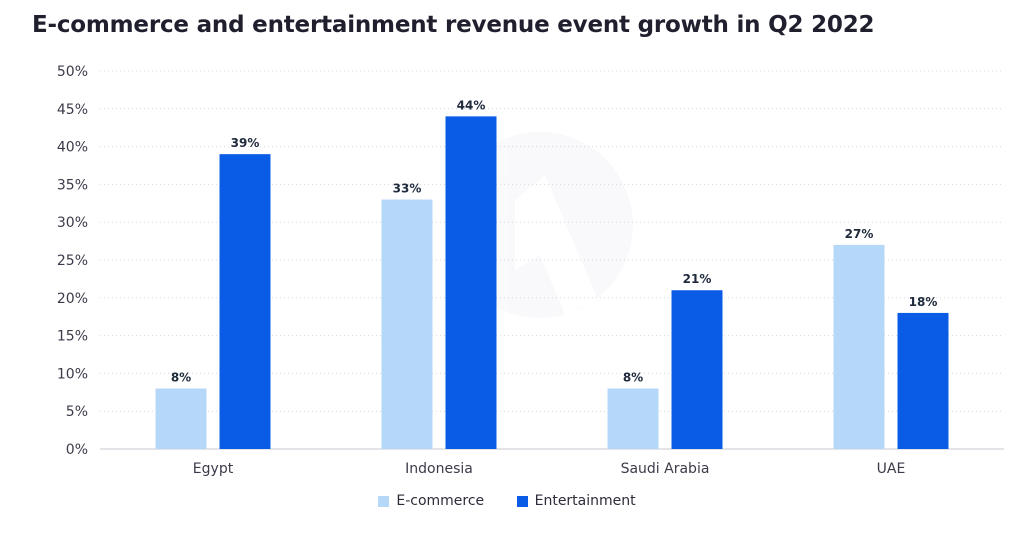 This screenshot has height=536, width=1014. I want to click on x-tick-label: Indonesia, so click(439, 469).